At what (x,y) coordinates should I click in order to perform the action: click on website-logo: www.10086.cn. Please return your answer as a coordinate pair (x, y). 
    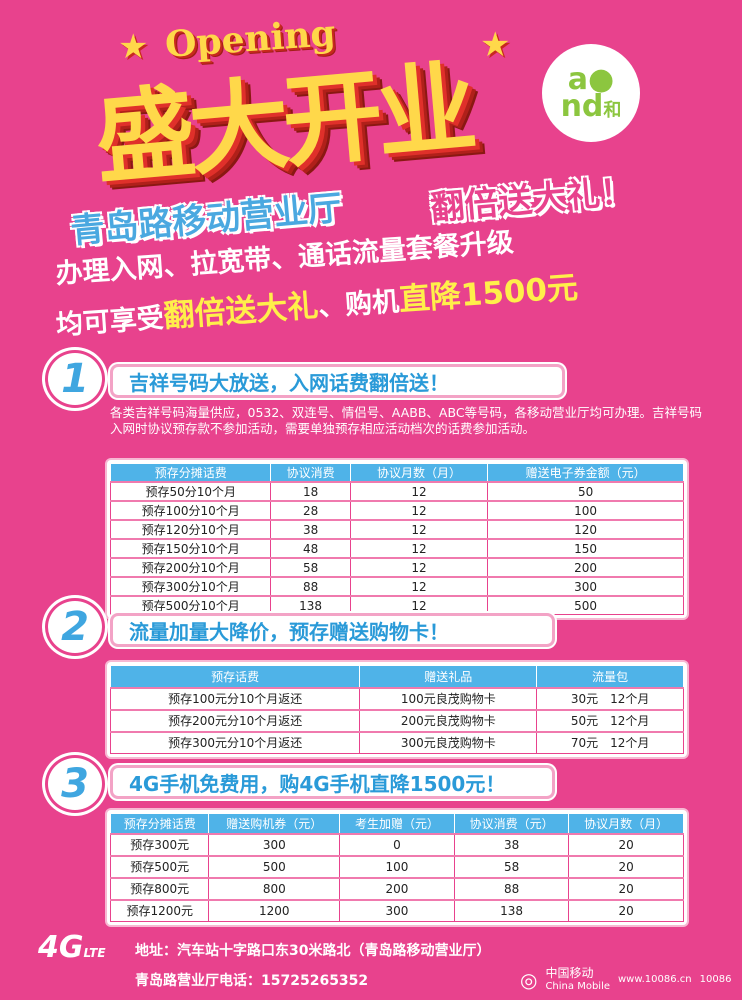
    Looking at the image, I should click on (655, 979).